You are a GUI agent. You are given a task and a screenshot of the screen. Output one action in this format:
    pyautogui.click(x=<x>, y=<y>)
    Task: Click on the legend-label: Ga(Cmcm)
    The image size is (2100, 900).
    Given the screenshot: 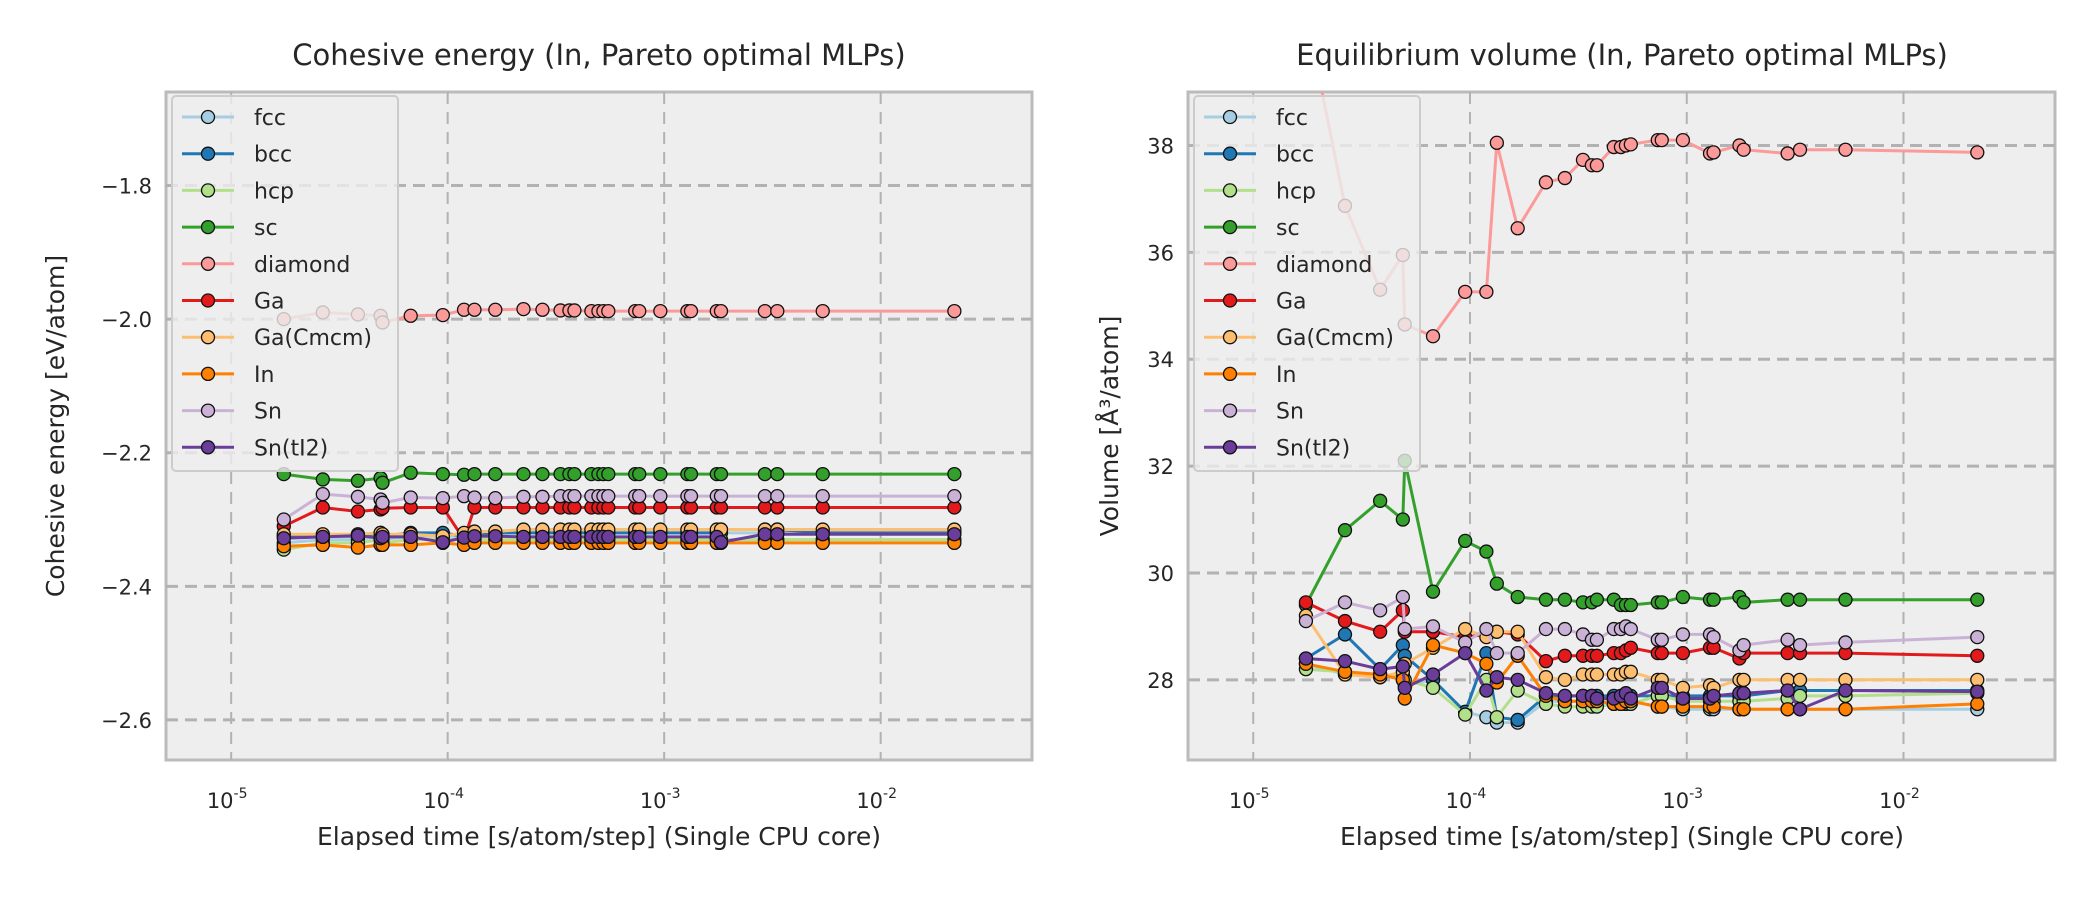 What is the action you would take?
    pyautogui.click(x=1335, y=338)
    